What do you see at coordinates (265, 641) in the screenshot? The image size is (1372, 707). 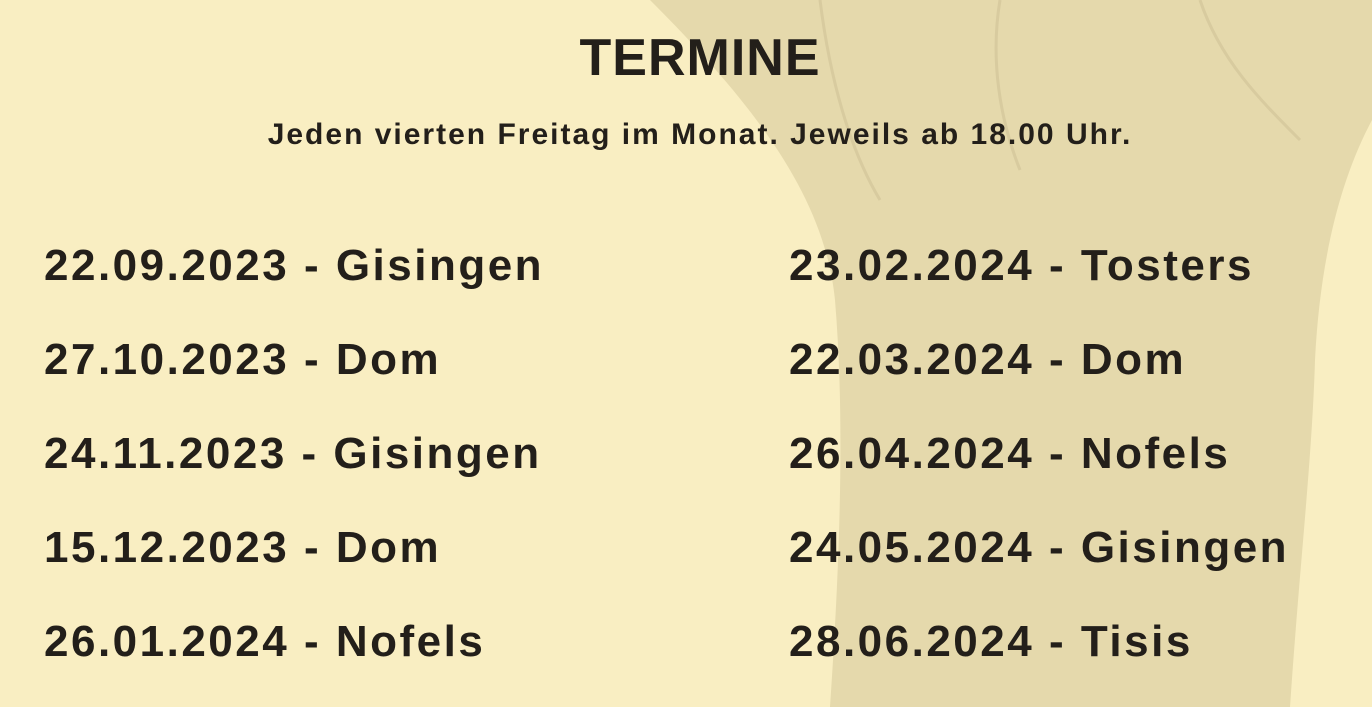 I see `date-item: 26.01.2024 - Nofels` at bounding box center [265, 641].